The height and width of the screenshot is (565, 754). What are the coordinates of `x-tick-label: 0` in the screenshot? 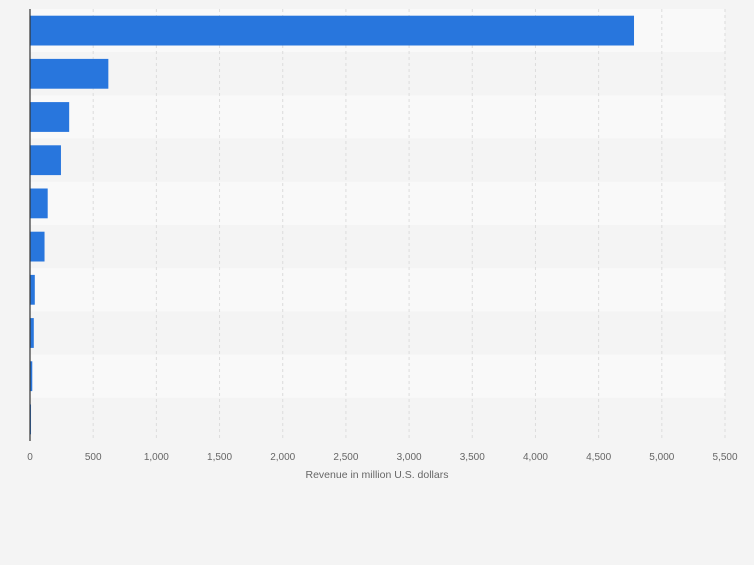 It's located at (30, 457).